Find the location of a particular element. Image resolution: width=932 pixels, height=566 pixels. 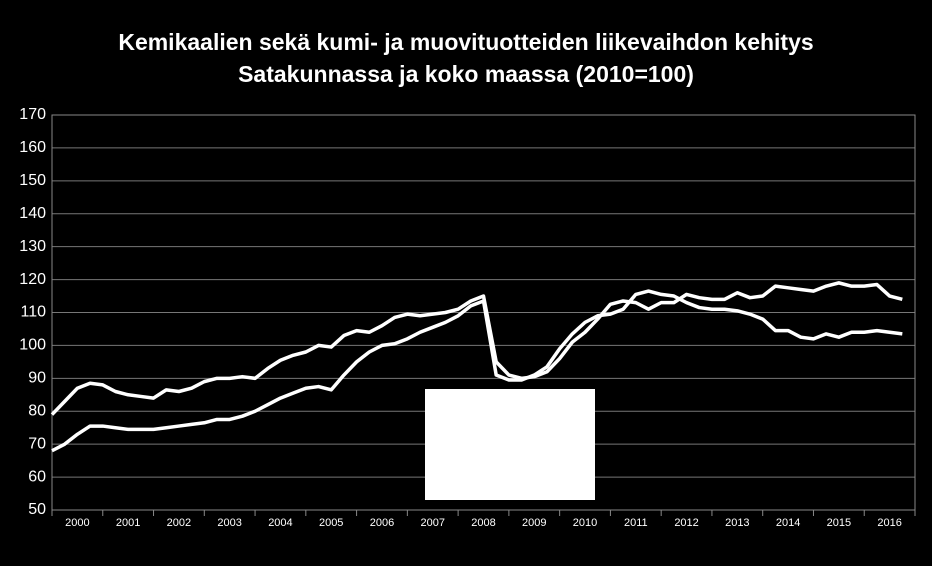

y-tick-label: 100 is located at coordinates (32, 345).